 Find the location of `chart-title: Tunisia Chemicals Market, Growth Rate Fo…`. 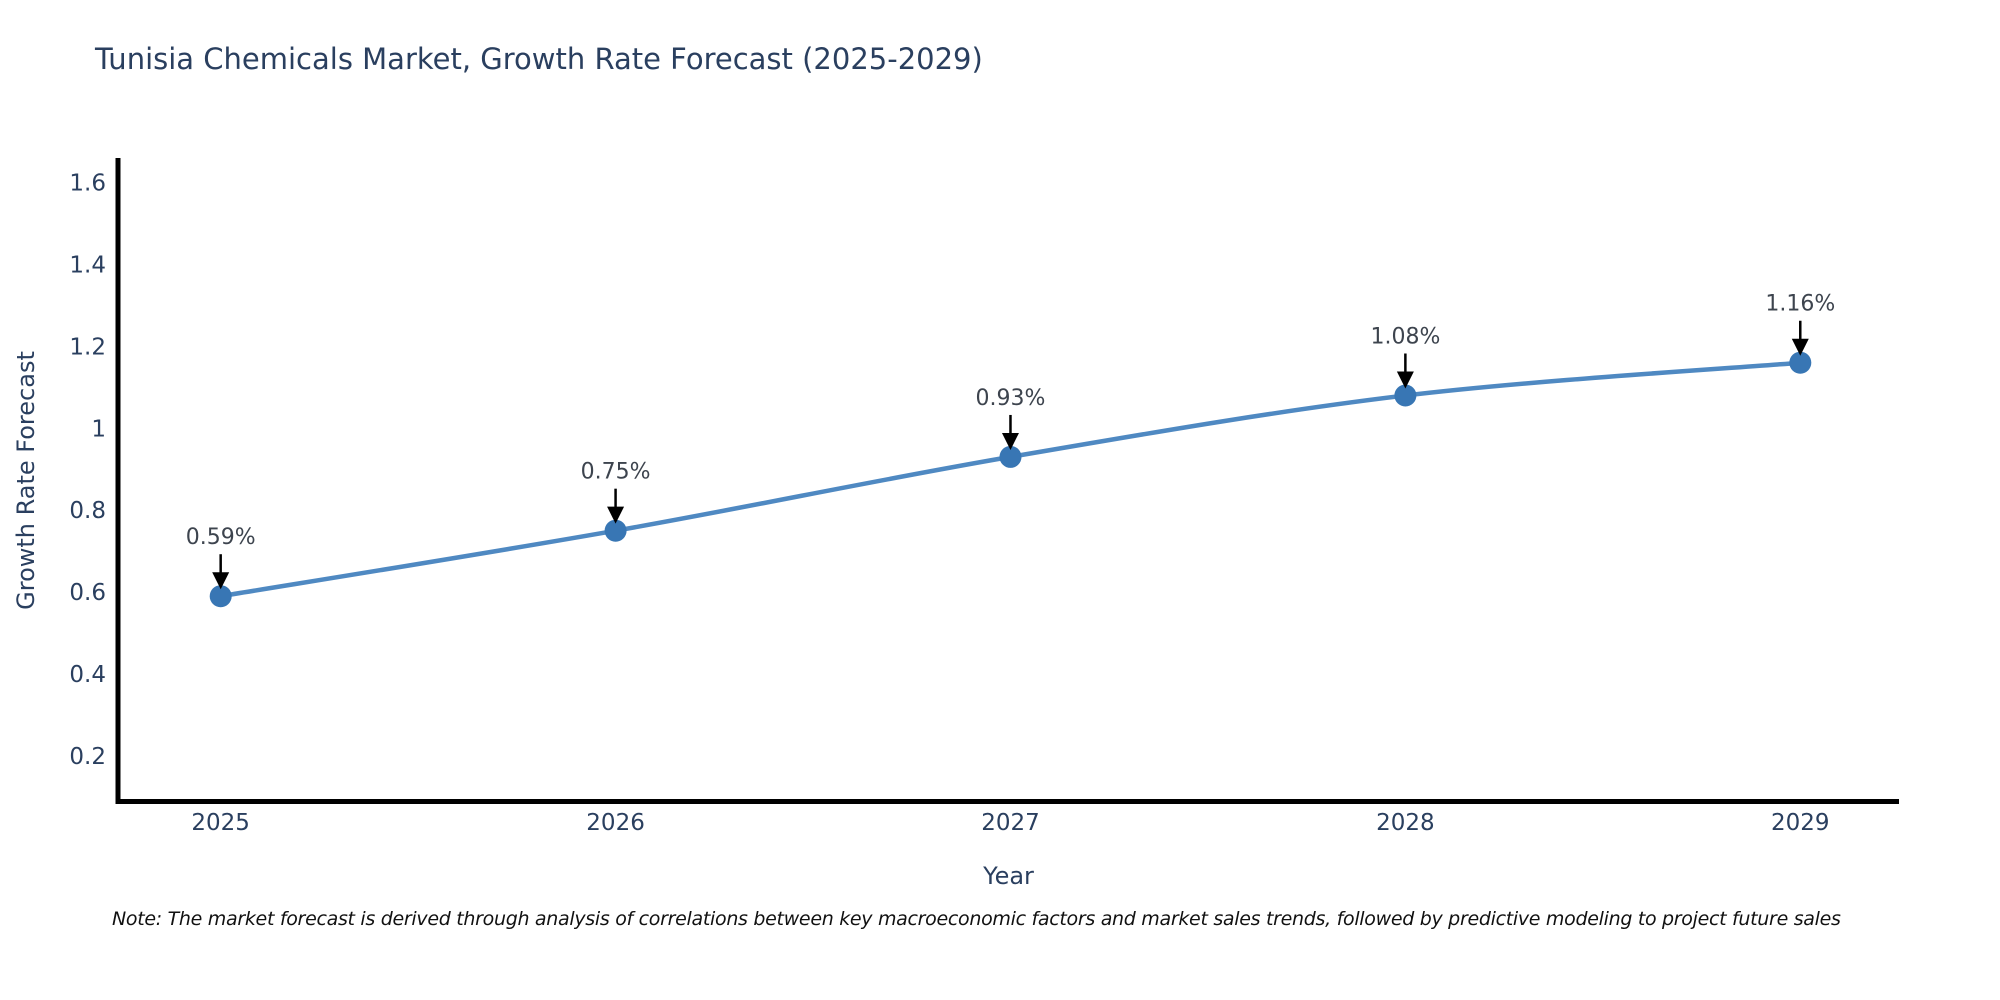

chart-title: Tunisia Chemicals Market, Growth Rate Fo… is located at coordinates (539, 59).